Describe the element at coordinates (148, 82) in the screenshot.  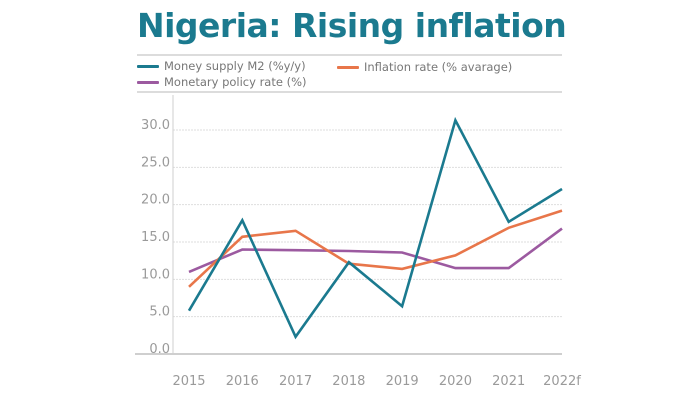
I see `legend-swatch-policy-rate` at that location.